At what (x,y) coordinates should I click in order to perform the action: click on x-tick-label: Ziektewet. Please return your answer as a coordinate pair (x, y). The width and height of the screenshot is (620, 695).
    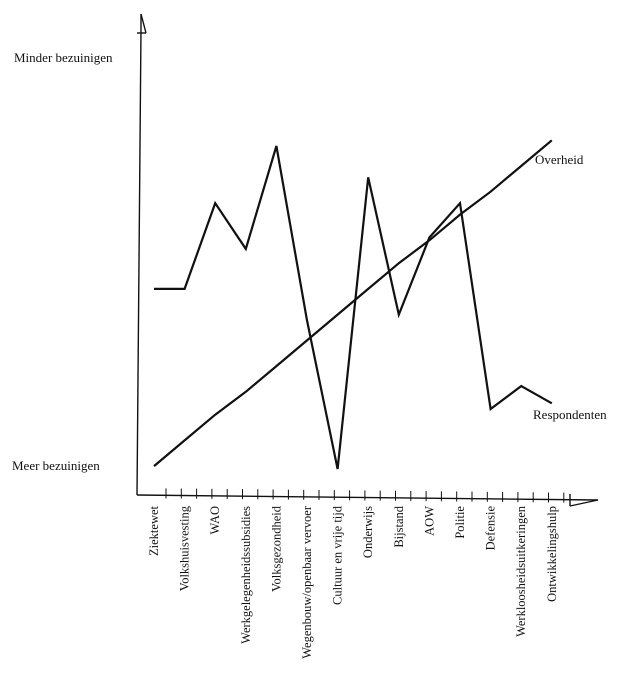
    Looking at the image, I should click on (154, 530).